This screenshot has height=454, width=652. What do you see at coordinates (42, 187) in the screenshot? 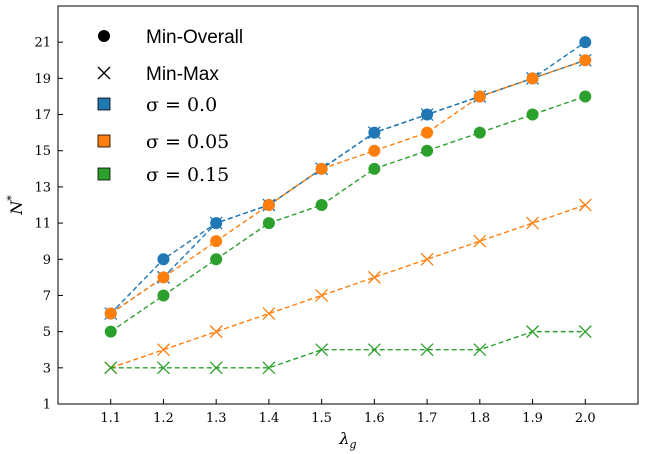
I see `y-tick-label: 13` at bounding box center [42, 187].